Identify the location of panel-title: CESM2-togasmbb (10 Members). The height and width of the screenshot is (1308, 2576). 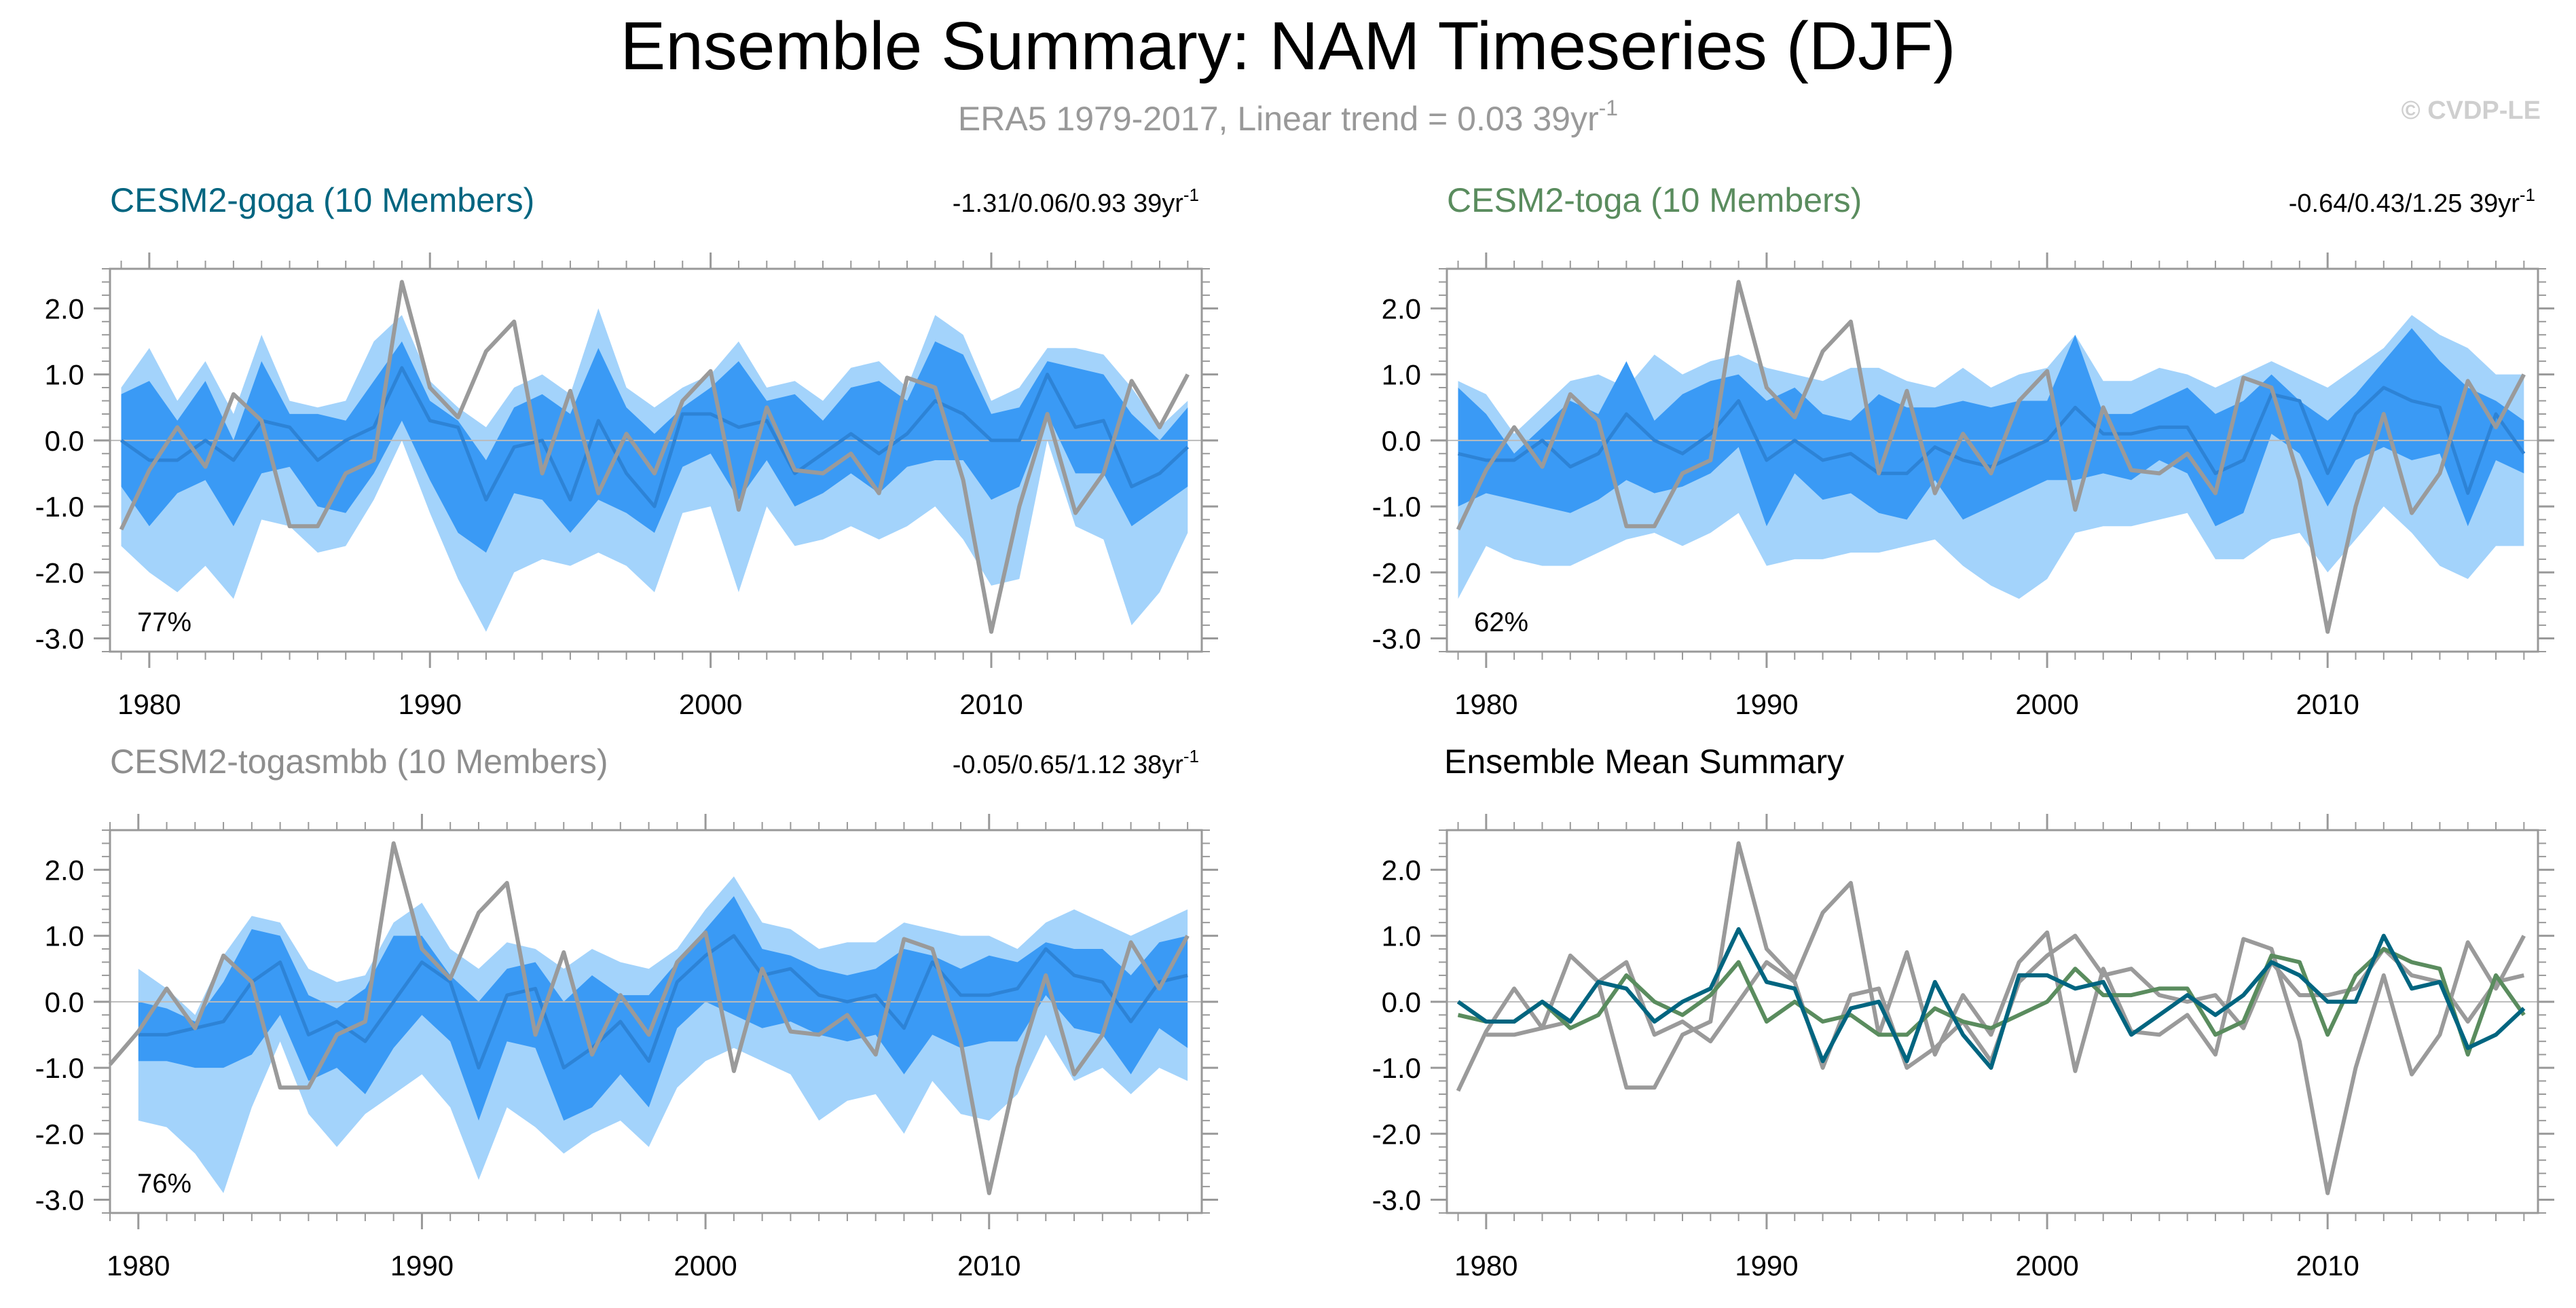
(359, 762).